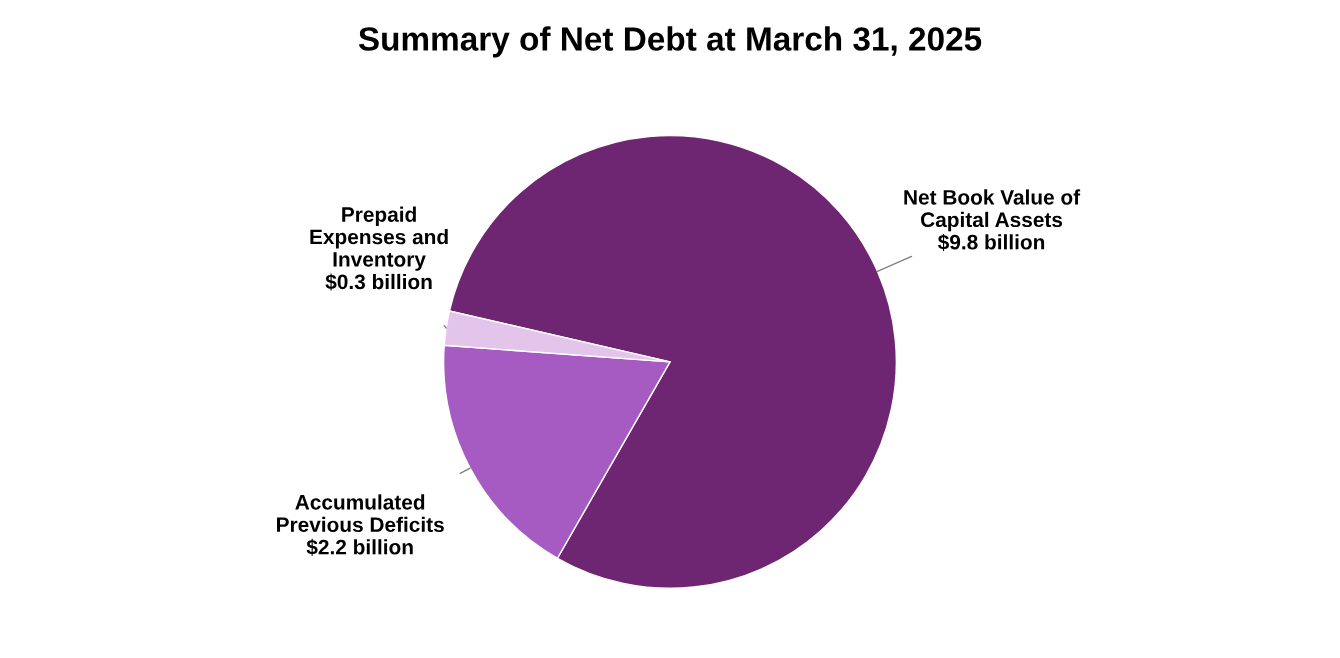  What do you see at coordinates (359, 547) in the screenshot?
I see `data-label: $2.2 billion` at bounding box center [359, 547].